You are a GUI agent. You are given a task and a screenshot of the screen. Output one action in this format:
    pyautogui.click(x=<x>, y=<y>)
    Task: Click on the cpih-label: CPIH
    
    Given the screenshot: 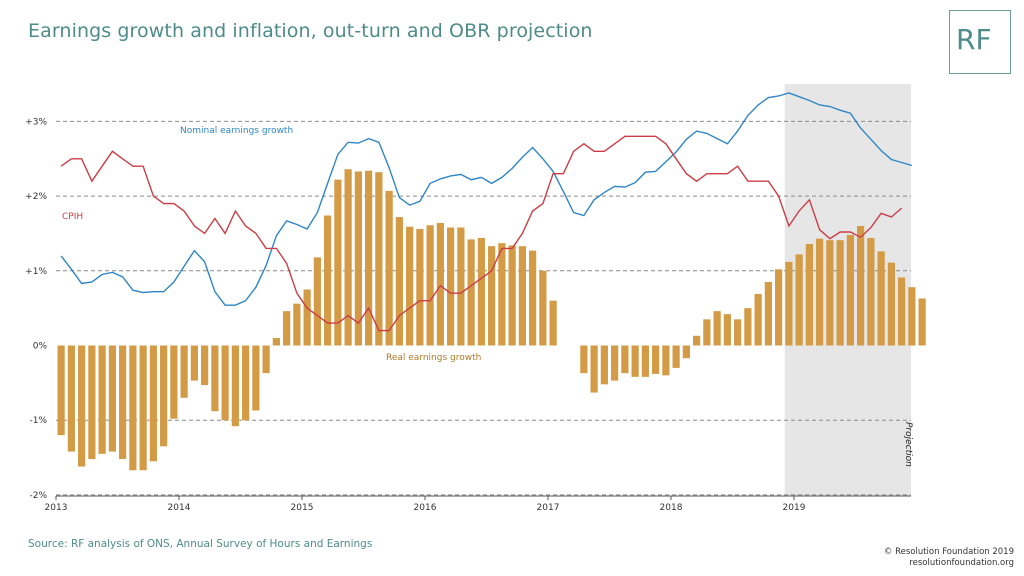 What is the action you would take?
    pyautogui.click(x=72, y=217)
    